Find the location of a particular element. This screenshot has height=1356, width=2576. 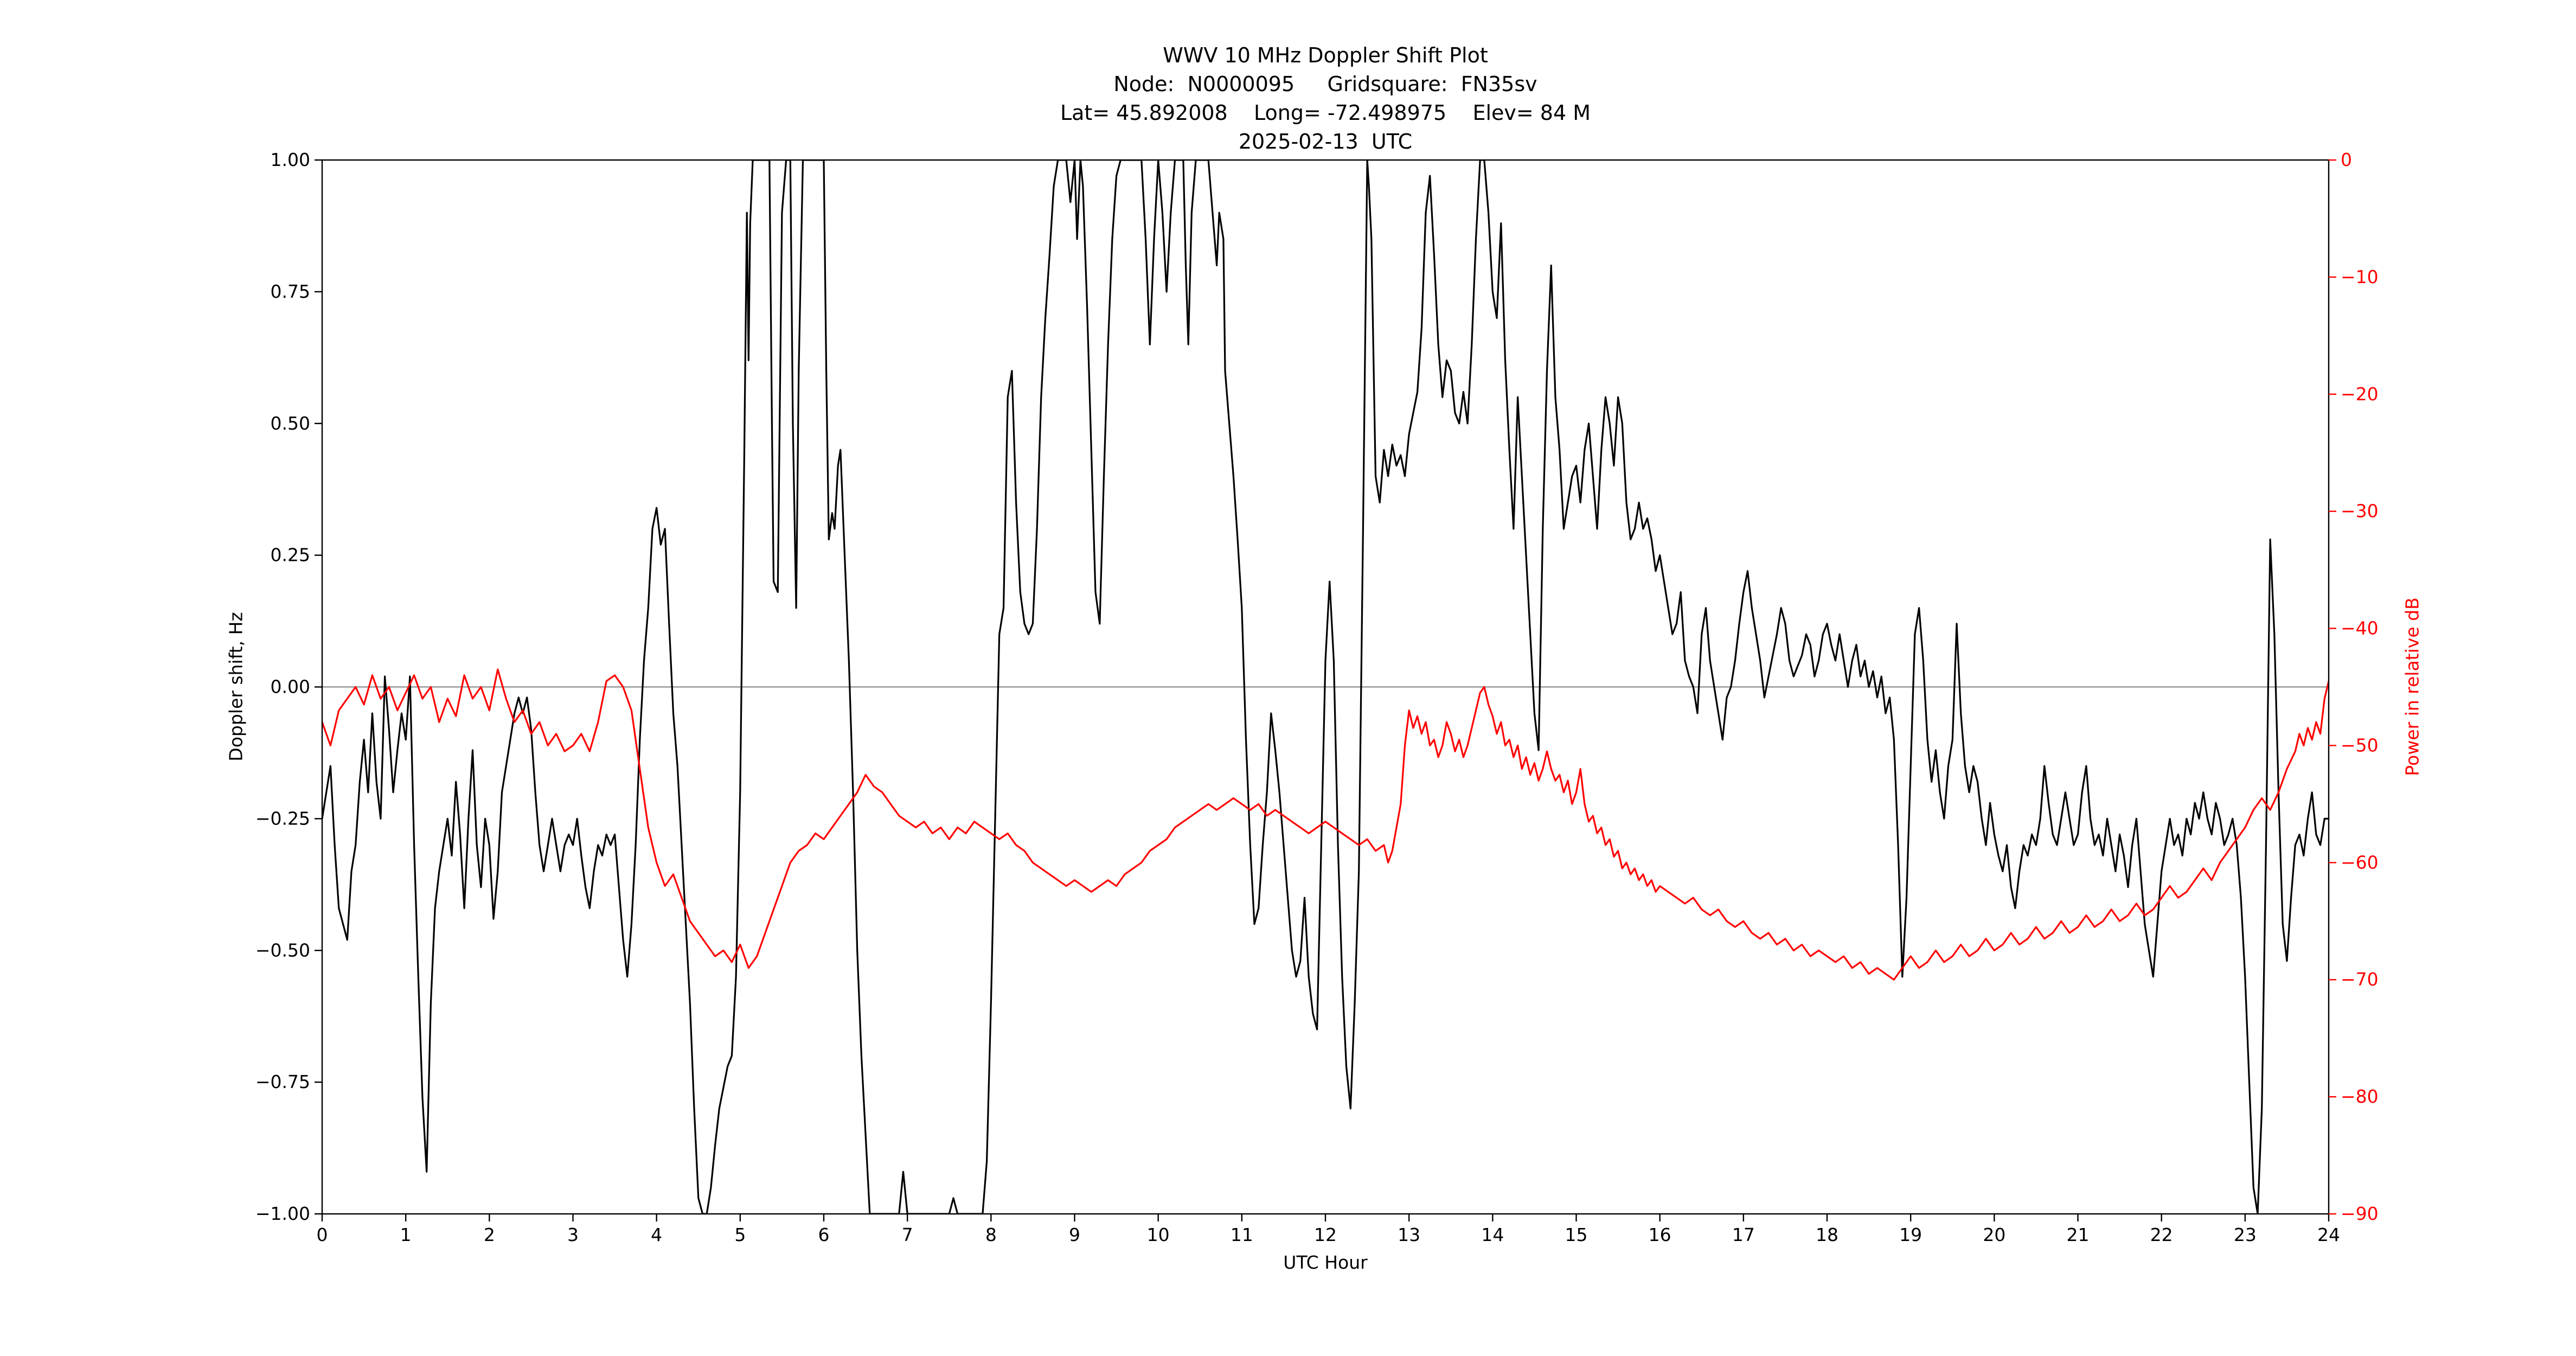

svg-text: 0.25 is located at coordinates (290, 555).